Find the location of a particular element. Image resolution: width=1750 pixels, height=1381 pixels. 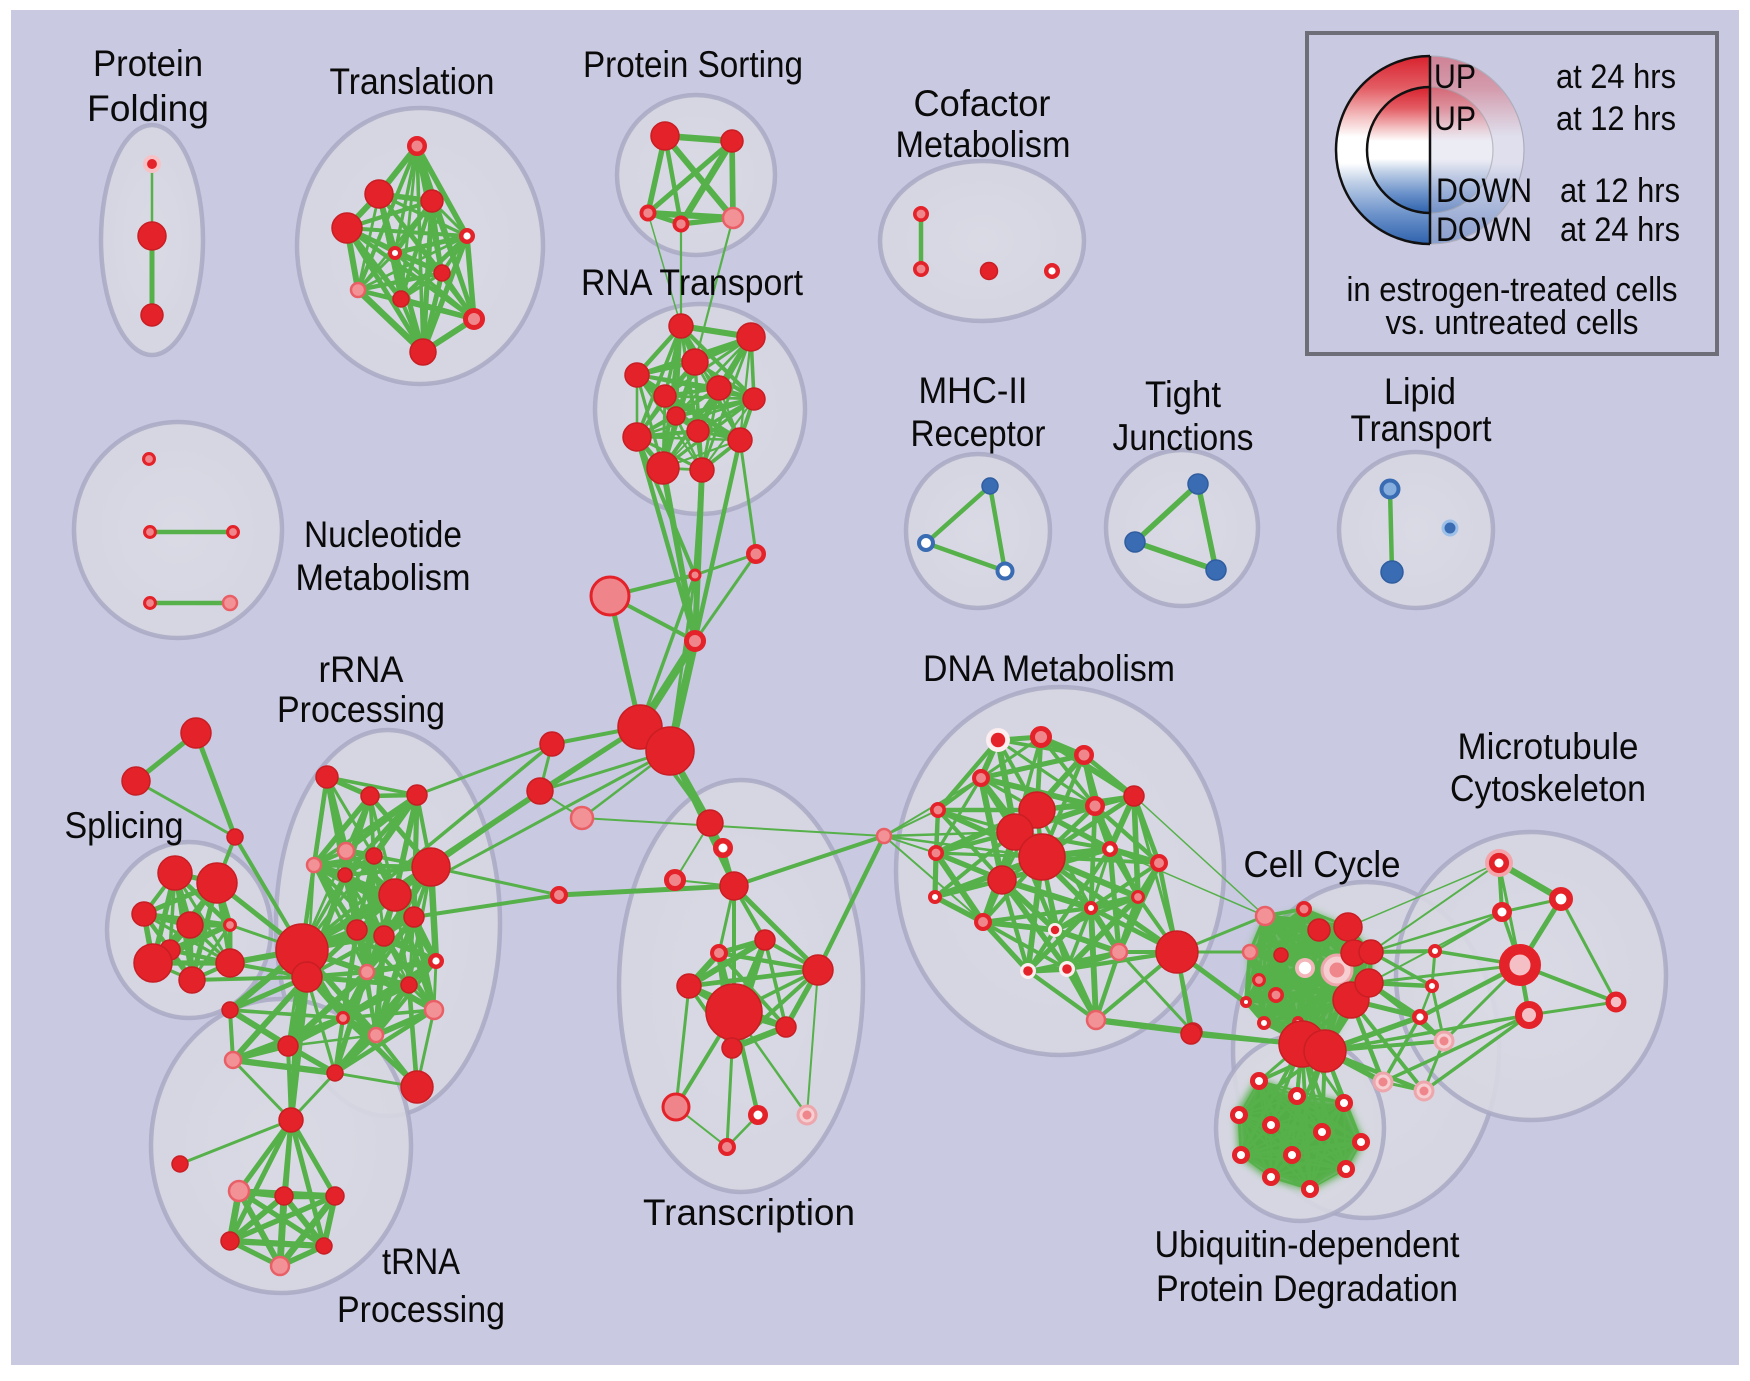

svg-text: tRNA is located at coordinates (421, 1261).